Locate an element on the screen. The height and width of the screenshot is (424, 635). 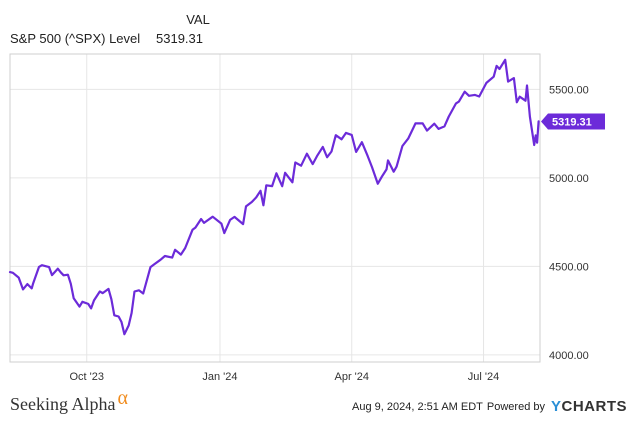
seeking-alpha-logo: Seeking Alpha α is located at coordinates (69, 401).